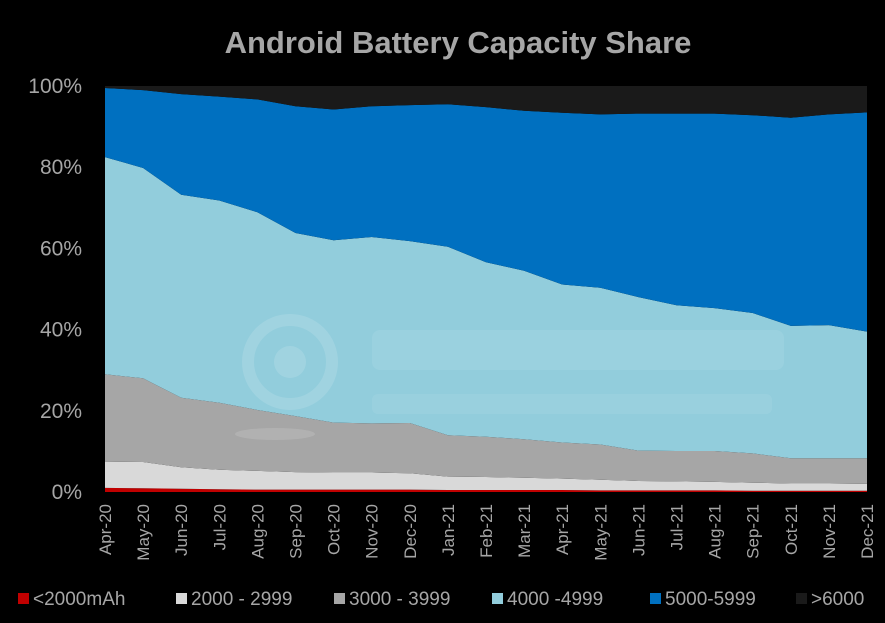 This screenshot has height=623, width=885. Describe the element at coordinates (105, 529) in the screenshot. I see `x-tick-label: Apr-20` at that location.